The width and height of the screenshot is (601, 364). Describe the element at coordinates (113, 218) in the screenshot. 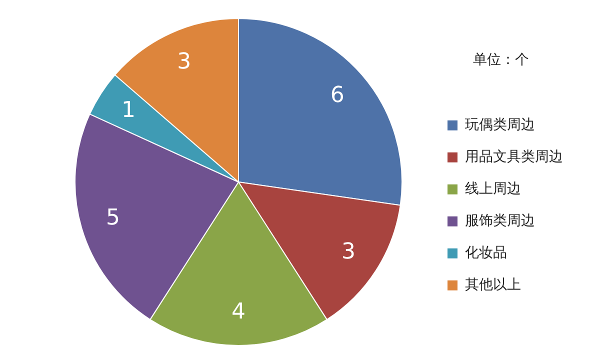

I see `data-label: 5` at that location.